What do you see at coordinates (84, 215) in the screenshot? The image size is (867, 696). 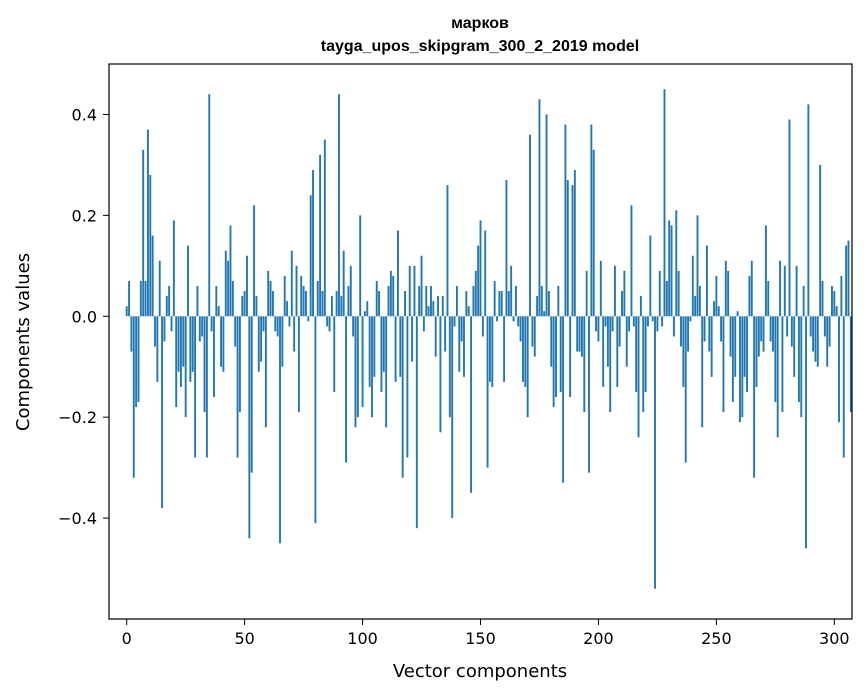 I see `y-tick-label: 0.2` at bounding box center [84, 215].